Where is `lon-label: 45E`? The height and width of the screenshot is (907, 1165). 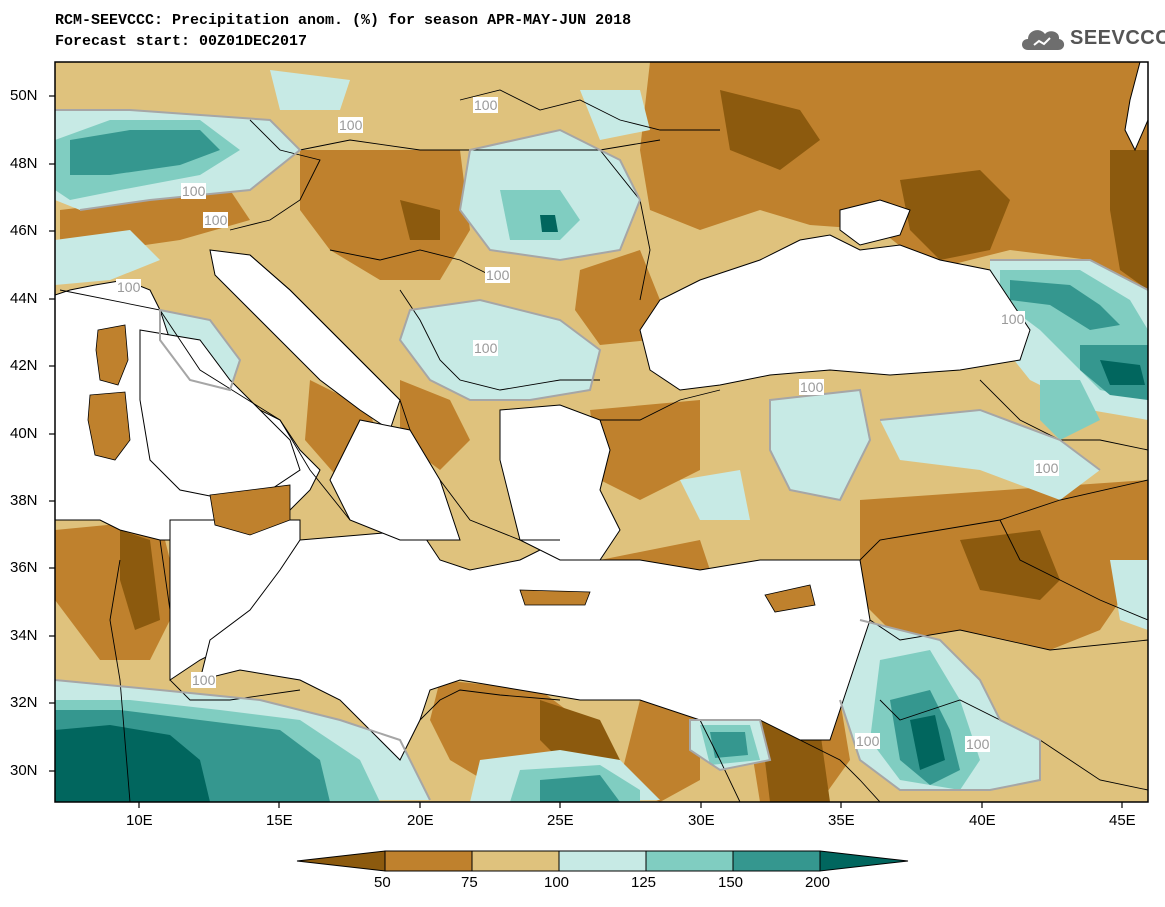 lon-label: 45E is located at coordinates (1122, 820).